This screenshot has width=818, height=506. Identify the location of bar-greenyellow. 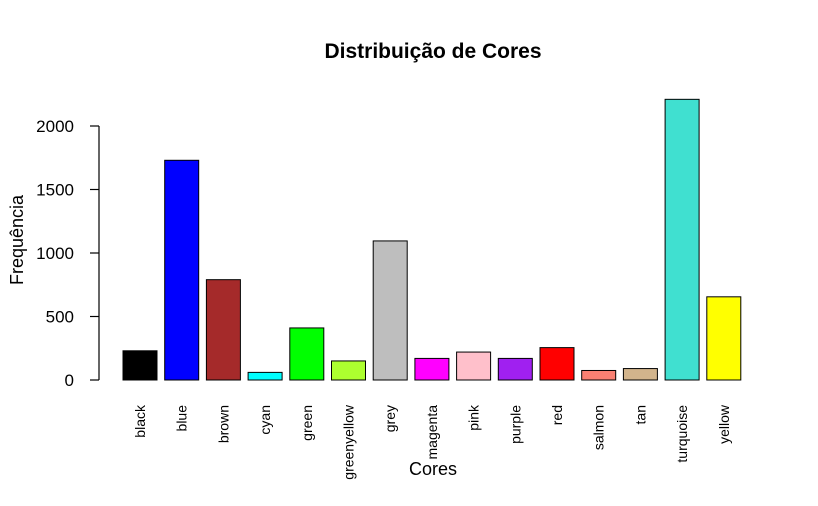
(348, 370).